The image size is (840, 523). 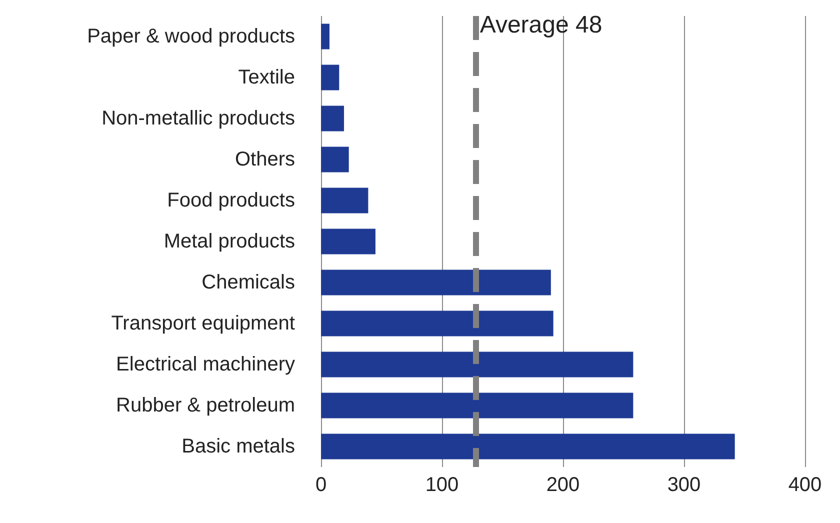 I want to click on x-tick-label: 0, so click(x=321, y=485).